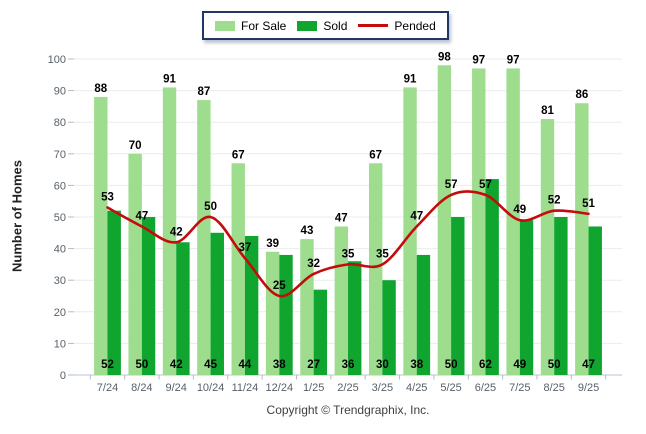  What do you see at coordinates (547, 111) in the screenshot?
I see `for-sale-value-label: 81` at bounding box center [547, 111].